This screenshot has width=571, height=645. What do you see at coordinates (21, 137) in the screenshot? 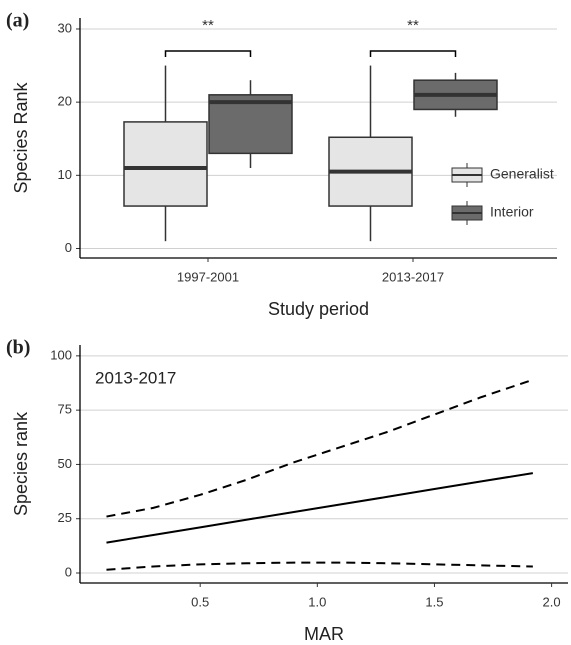
I see `y-axis-title: Species Rank` at bounding box center [21, 137].